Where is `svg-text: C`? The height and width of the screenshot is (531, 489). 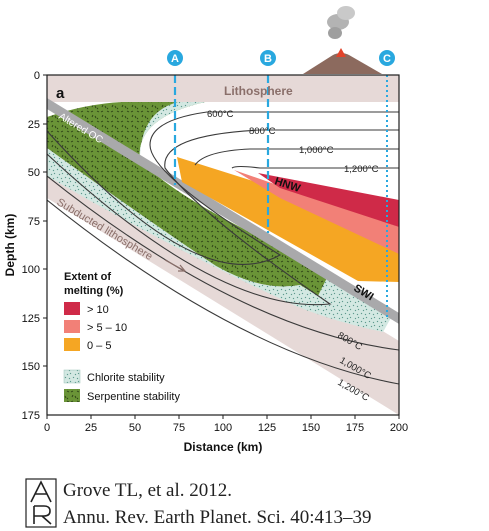 svg-text: C is located at coordinates (387, 59).